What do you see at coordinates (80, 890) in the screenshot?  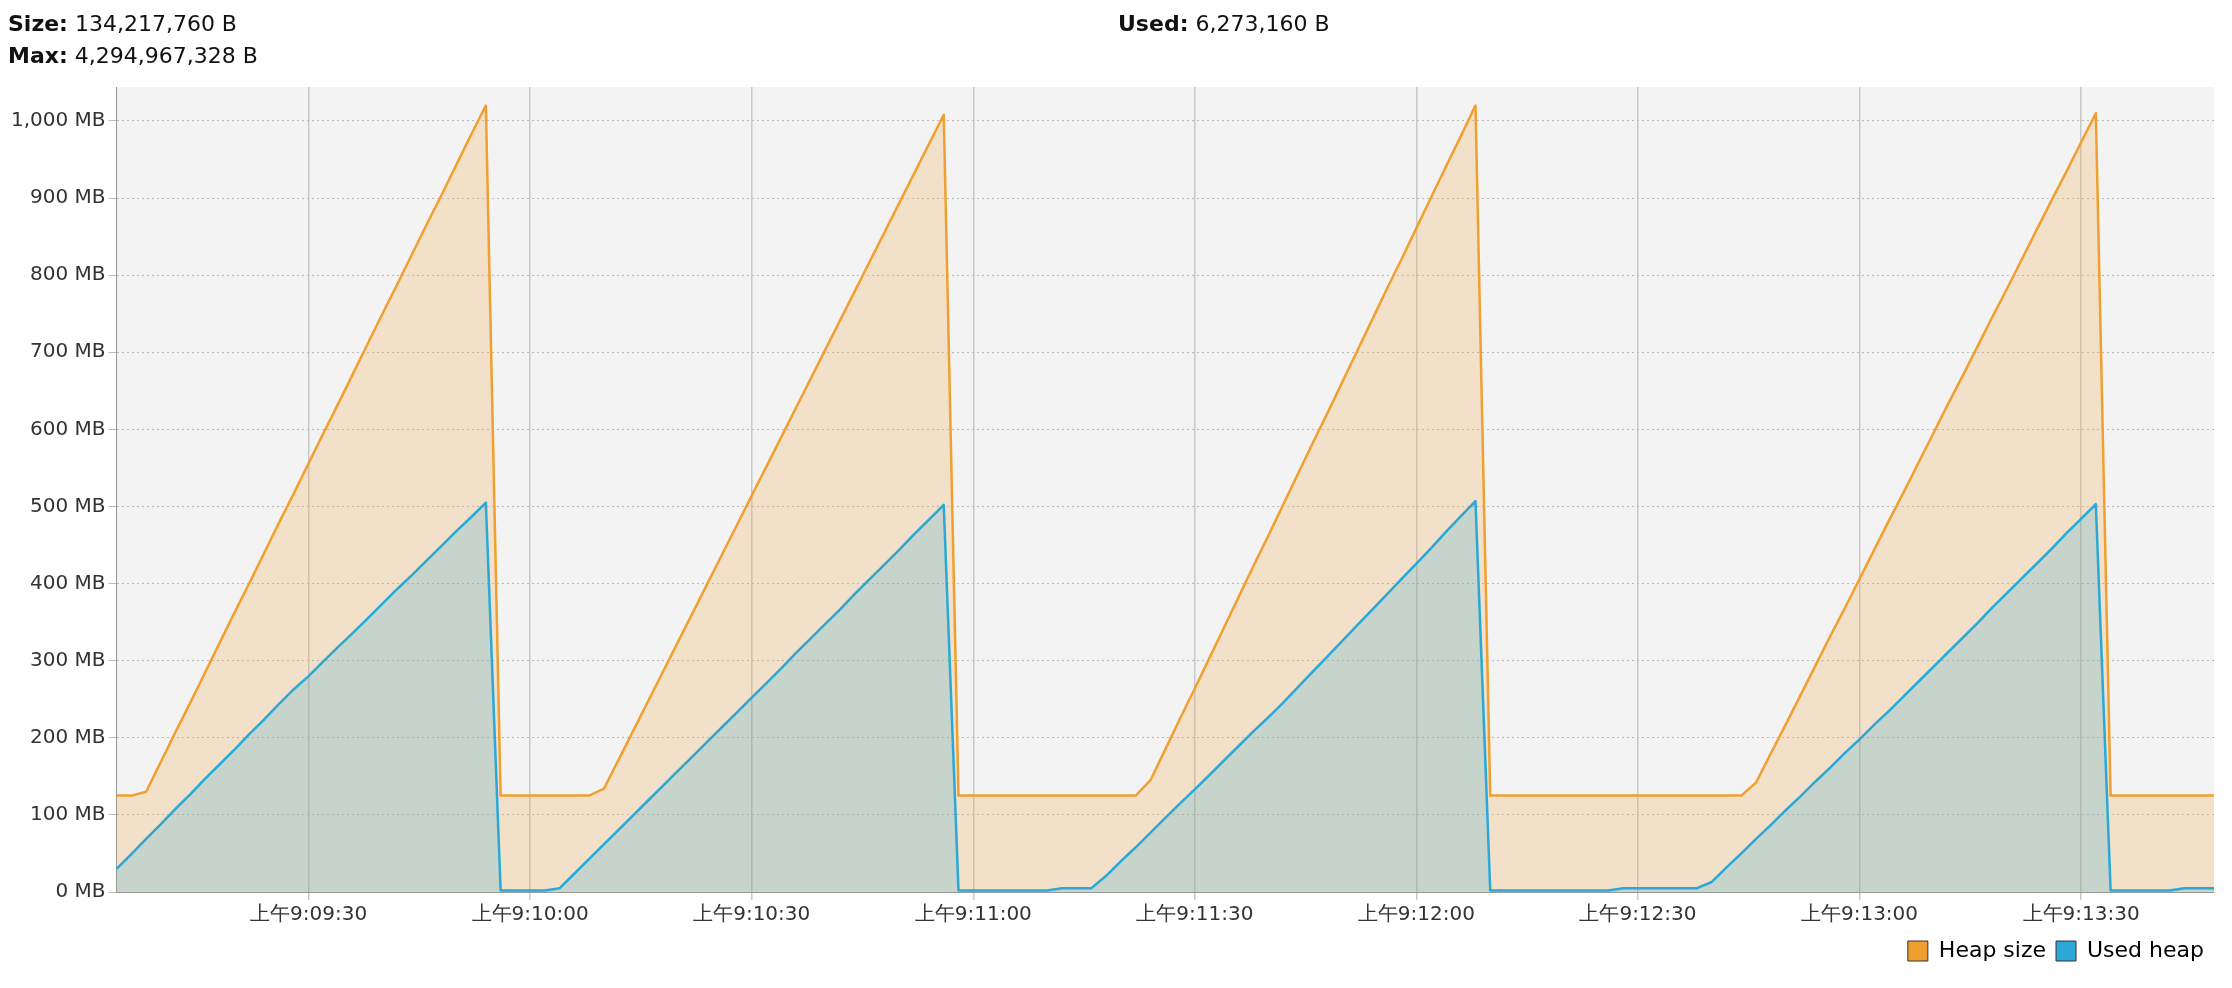 I see `y-tick-label: 0 MB` at bounding box center [80, 890].